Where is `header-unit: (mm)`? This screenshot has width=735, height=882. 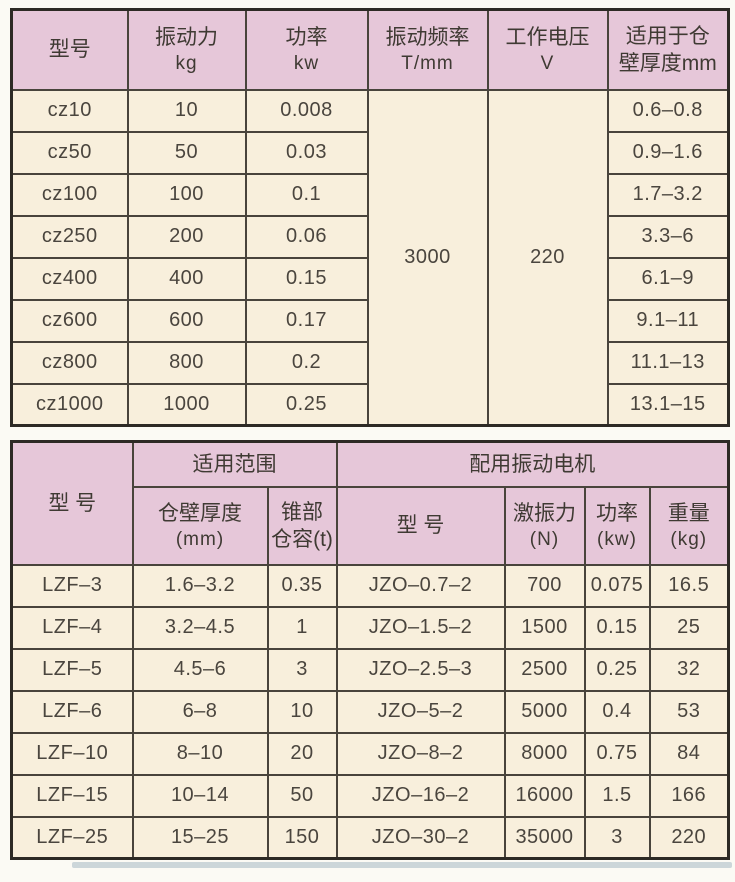
header-unit: (mm) is located at coordinates (200, 539).